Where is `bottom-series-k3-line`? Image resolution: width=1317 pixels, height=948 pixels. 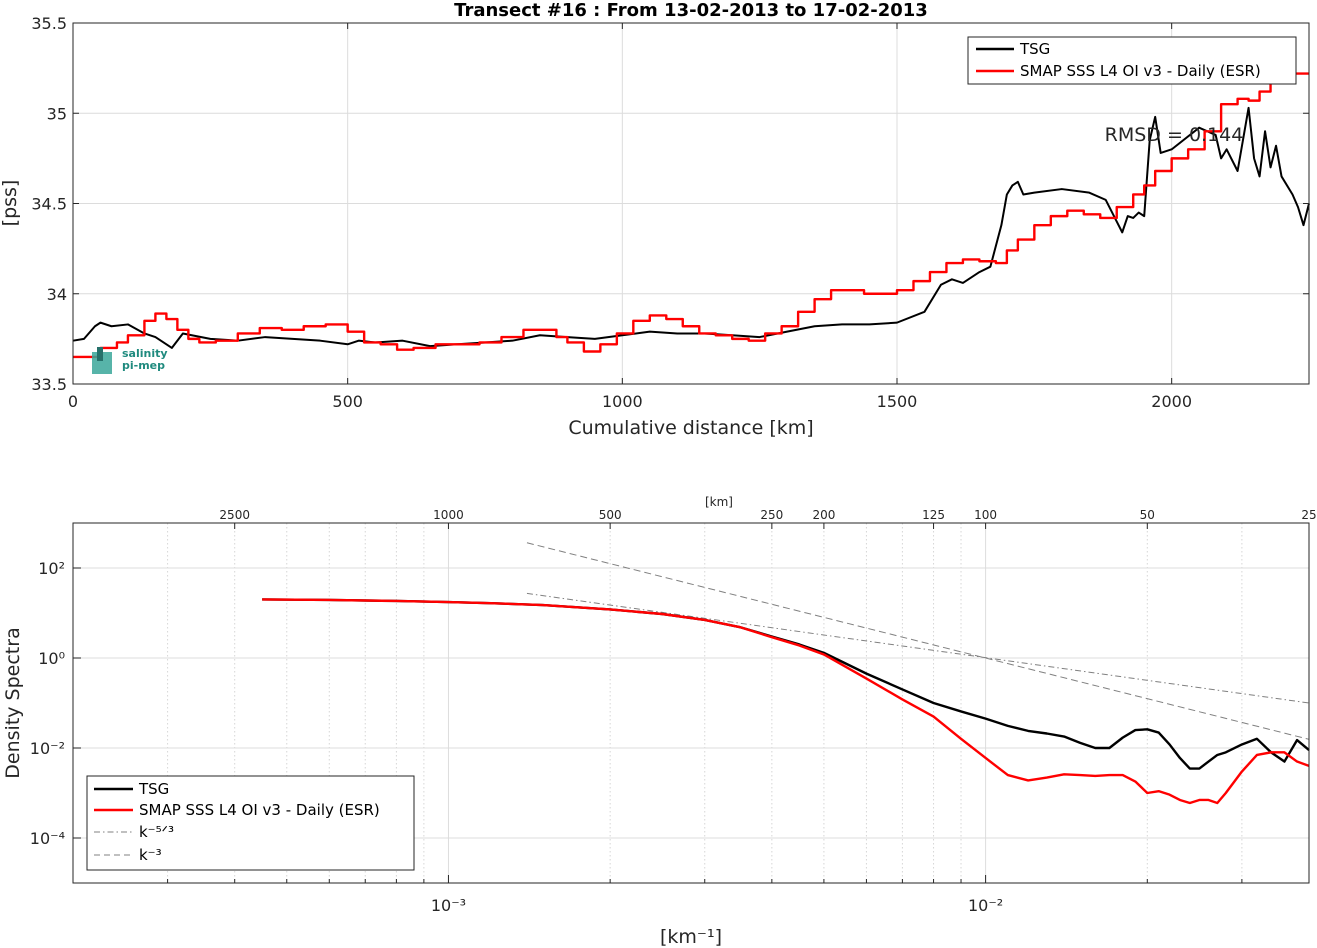 bottom-series-k3-line is located at coordinates (918, 641).